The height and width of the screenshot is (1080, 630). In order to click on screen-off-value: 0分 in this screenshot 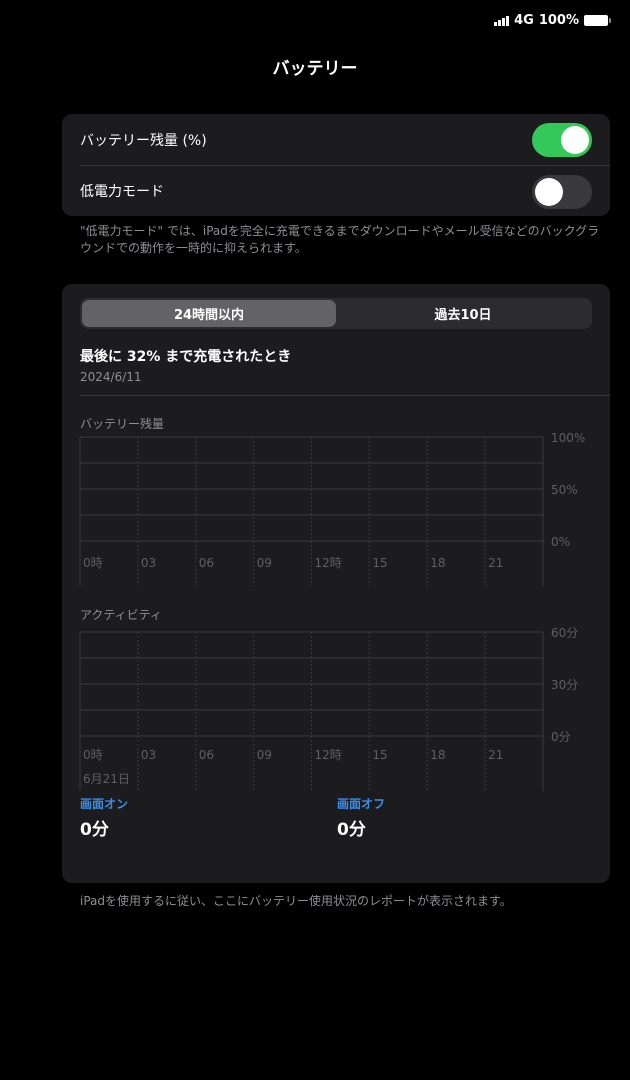, I will do `click(351, 830)`.